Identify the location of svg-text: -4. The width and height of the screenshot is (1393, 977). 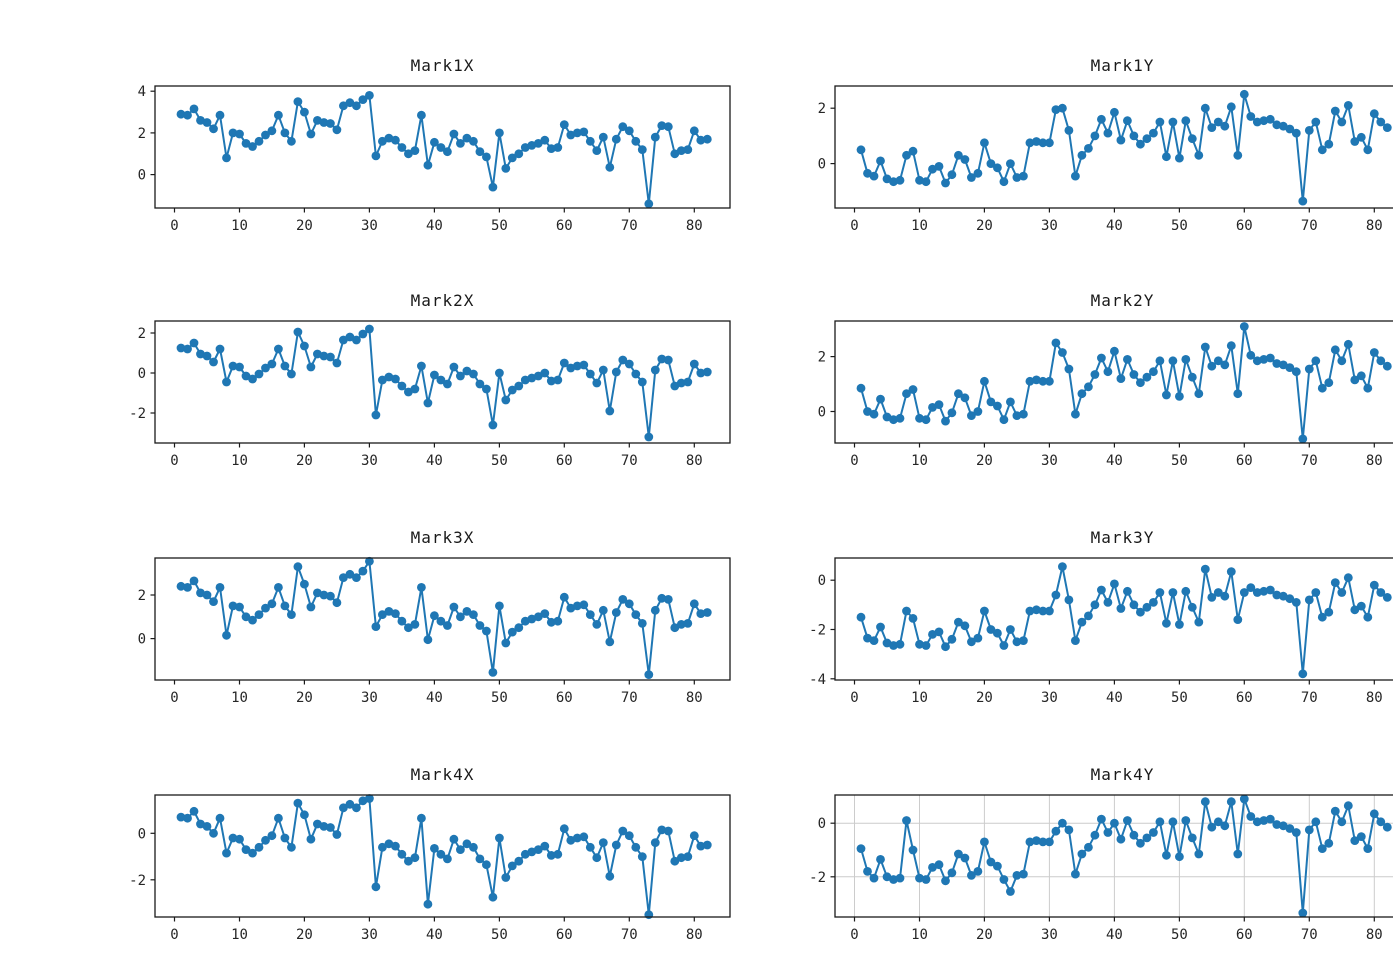
(817, 680).